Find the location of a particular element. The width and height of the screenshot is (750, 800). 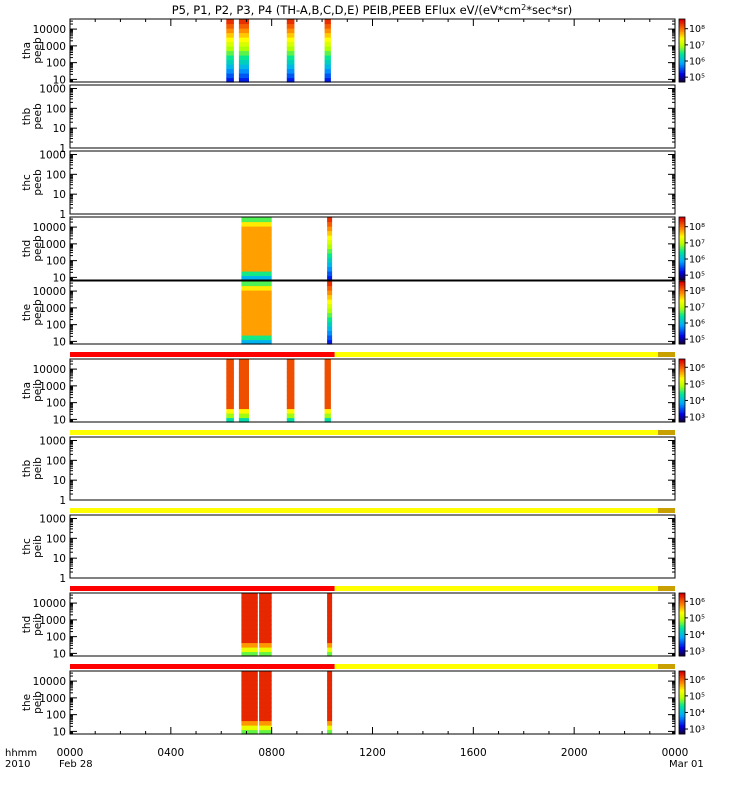

panel-label: thc peib is located at coordinates (32, 546).